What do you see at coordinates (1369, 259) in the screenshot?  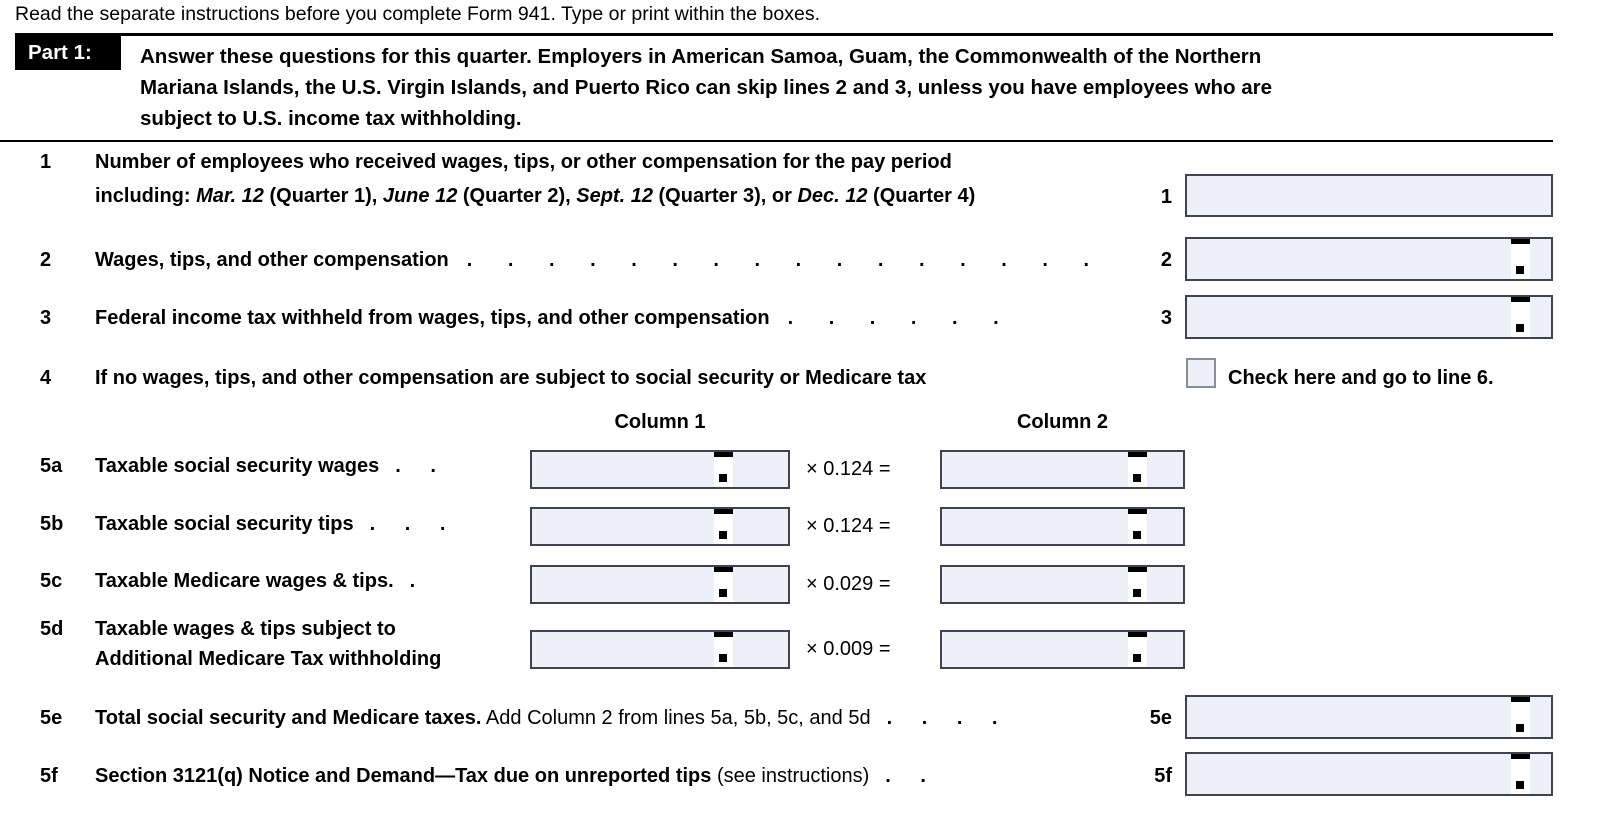 I see `line2-wages-input` at bounding box center [1369, 259].